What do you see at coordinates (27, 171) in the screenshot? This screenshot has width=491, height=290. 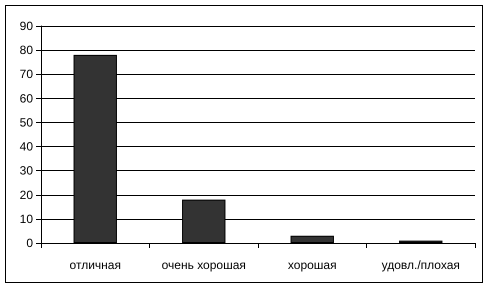 I see `y-tick-label: 30` at bounding box center [27, 171].